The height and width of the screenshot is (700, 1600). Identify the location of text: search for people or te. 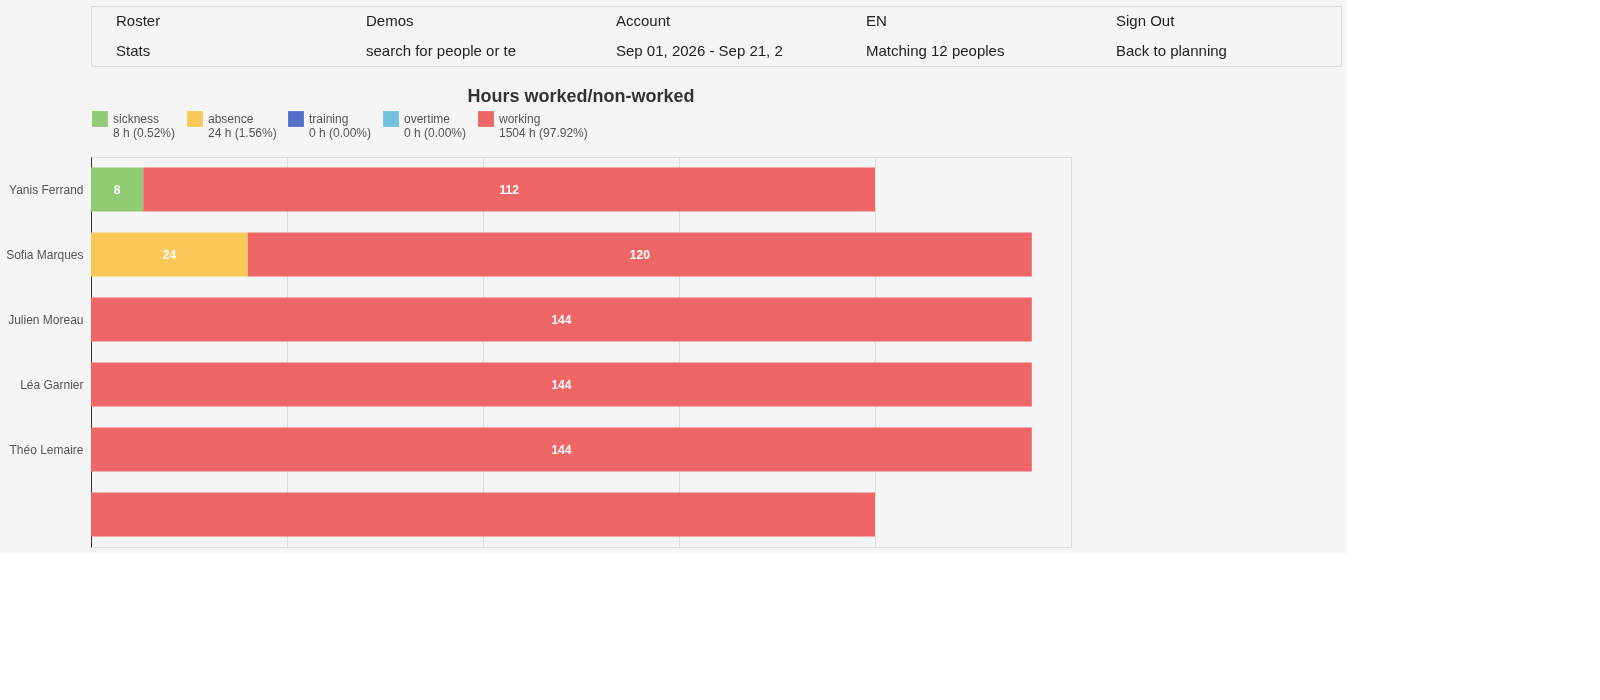
(441, 50).